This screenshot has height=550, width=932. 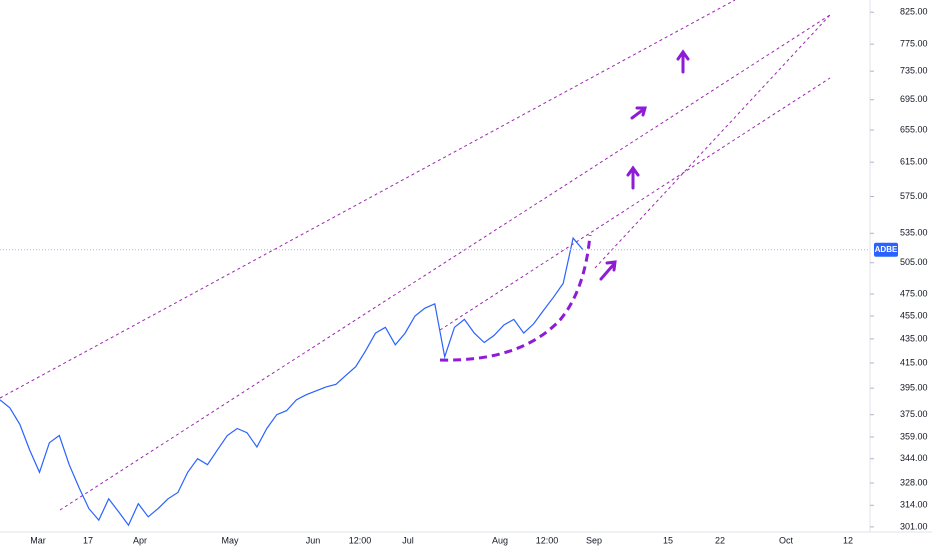 What do you see at coordinates (230, 540) in the screenshot?
I see `x-tick-label: May` at bounding box center [230, 540].